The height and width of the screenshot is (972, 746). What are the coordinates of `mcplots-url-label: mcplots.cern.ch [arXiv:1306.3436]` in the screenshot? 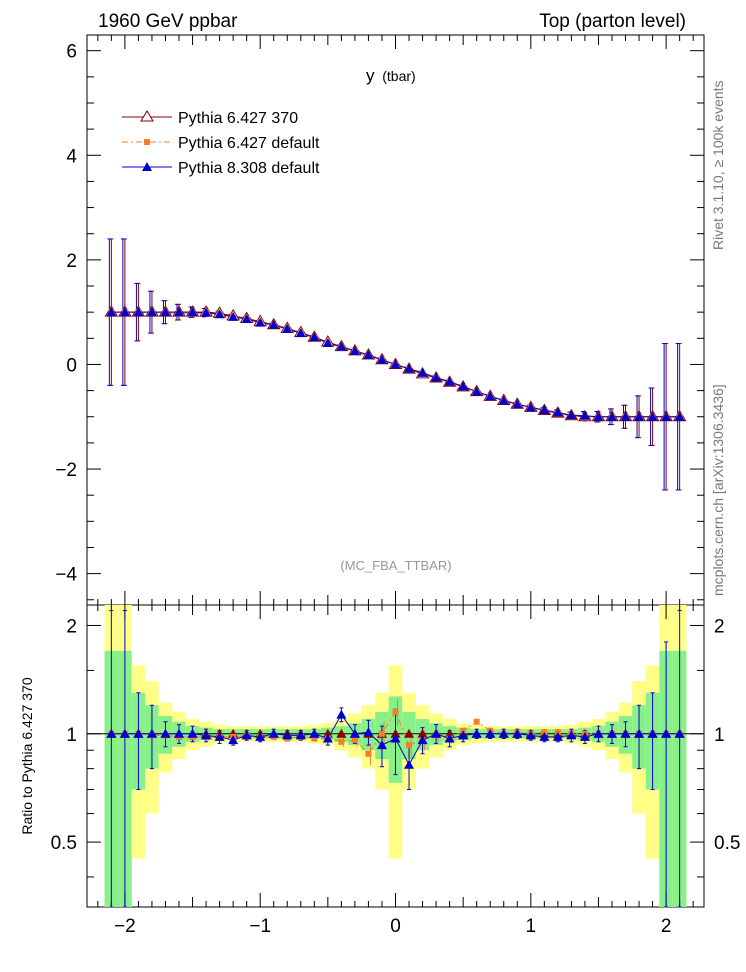 It's located at (718, 490).